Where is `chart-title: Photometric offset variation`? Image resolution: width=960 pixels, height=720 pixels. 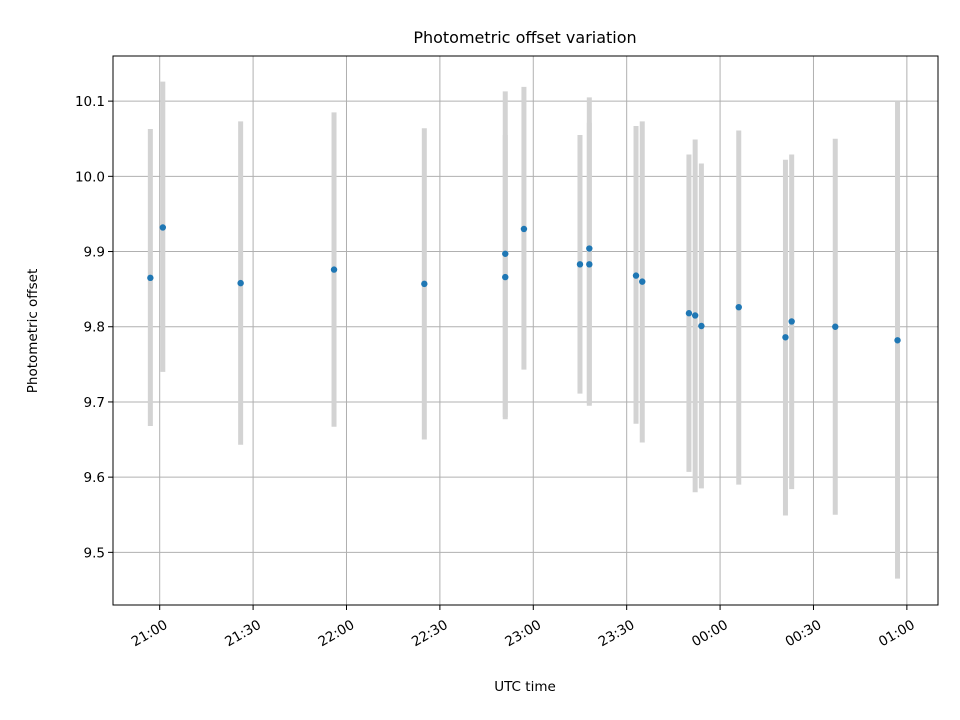
chart-title: Photometric offset variation is located at coordinates (524, 37).